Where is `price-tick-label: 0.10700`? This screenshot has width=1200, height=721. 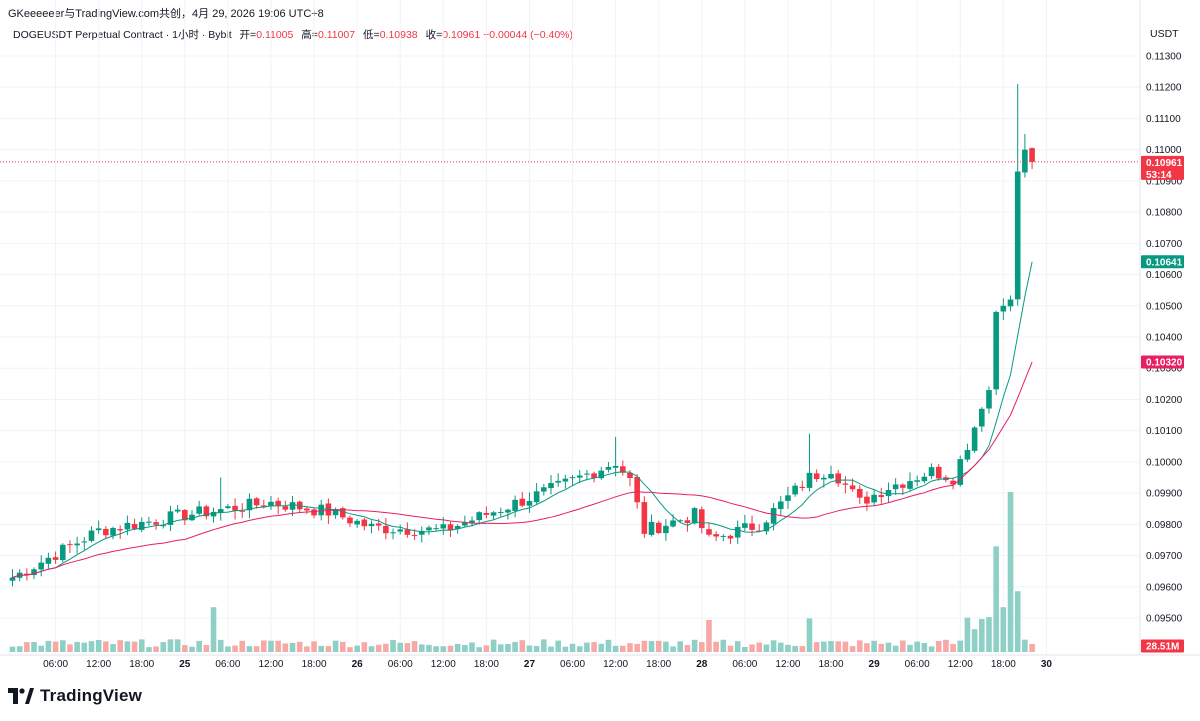
price-tick-label: 0.10700 is located at coordinates (1164, 244).